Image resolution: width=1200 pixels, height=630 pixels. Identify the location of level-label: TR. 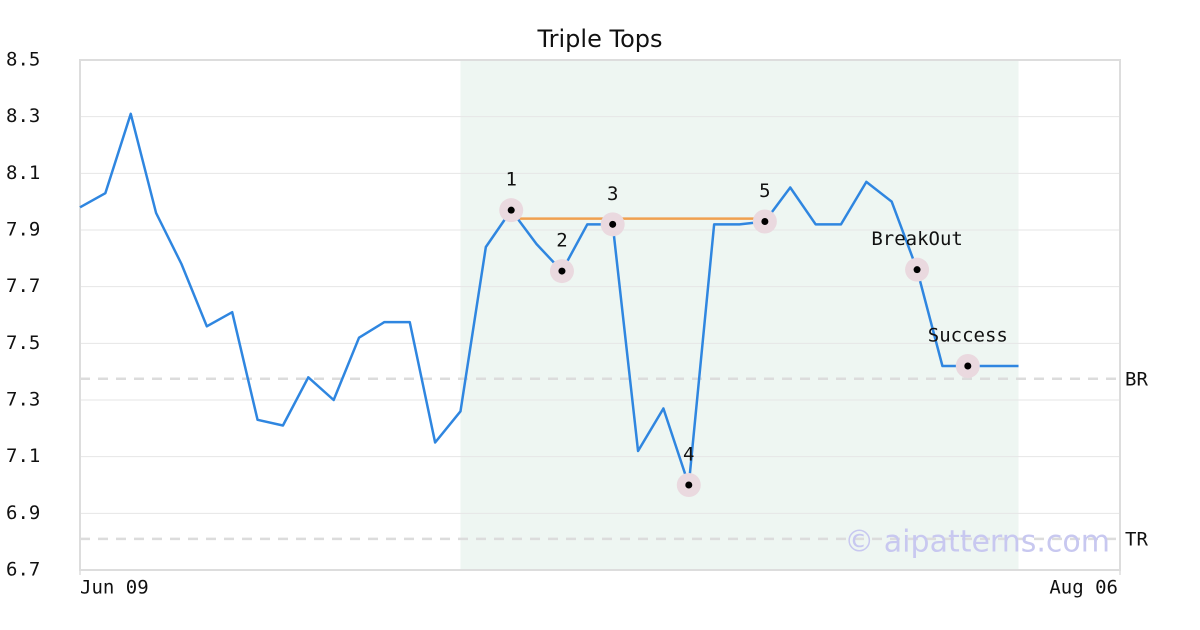
(1136, 539).